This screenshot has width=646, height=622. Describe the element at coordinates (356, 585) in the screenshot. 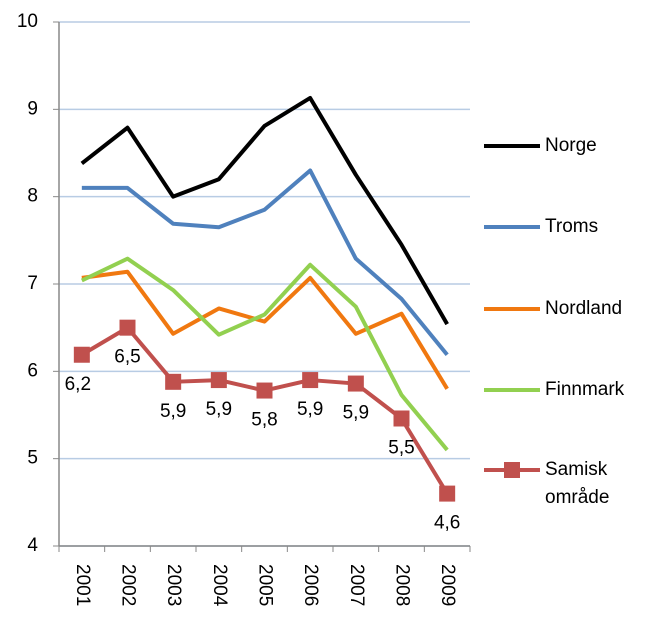

I see `x-tick-label: 2007` at that location.